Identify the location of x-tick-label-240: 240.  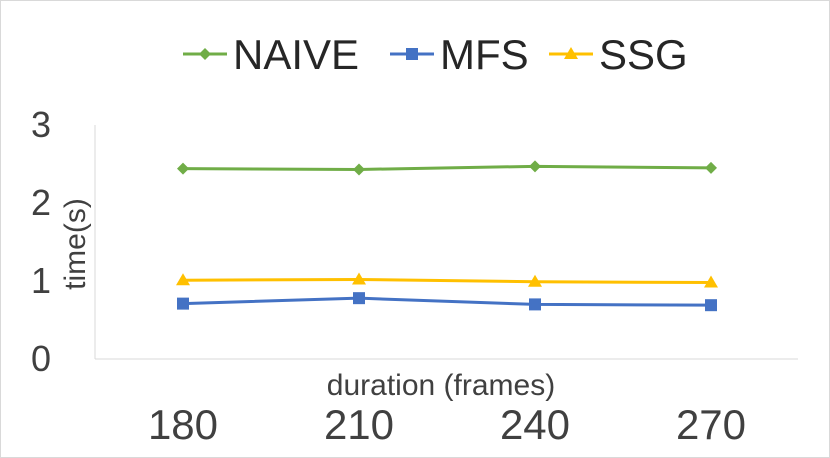
(535, 424).